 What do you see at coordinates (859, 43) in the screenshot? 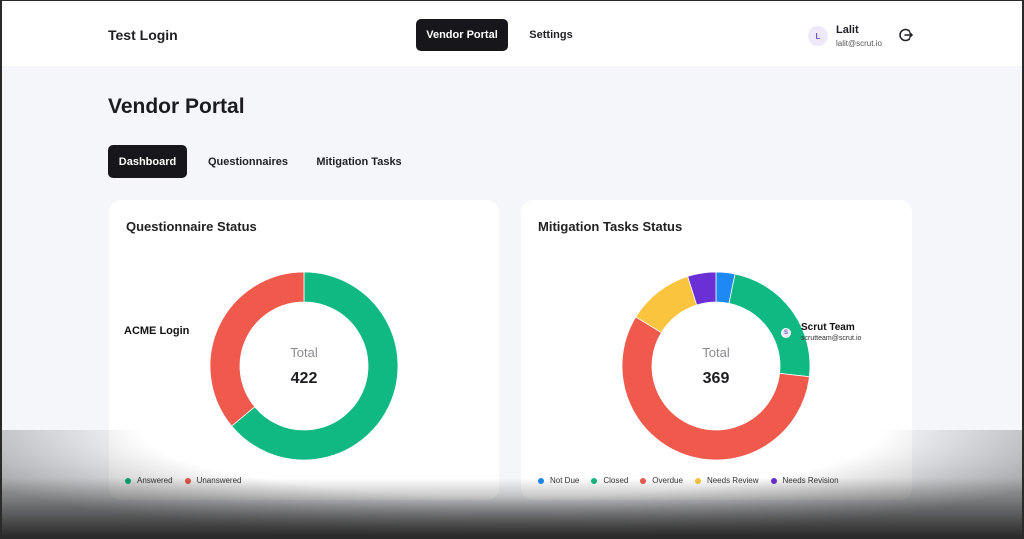
I see `user-email: lalit@scrut.io` at bounding box center [859, 43].